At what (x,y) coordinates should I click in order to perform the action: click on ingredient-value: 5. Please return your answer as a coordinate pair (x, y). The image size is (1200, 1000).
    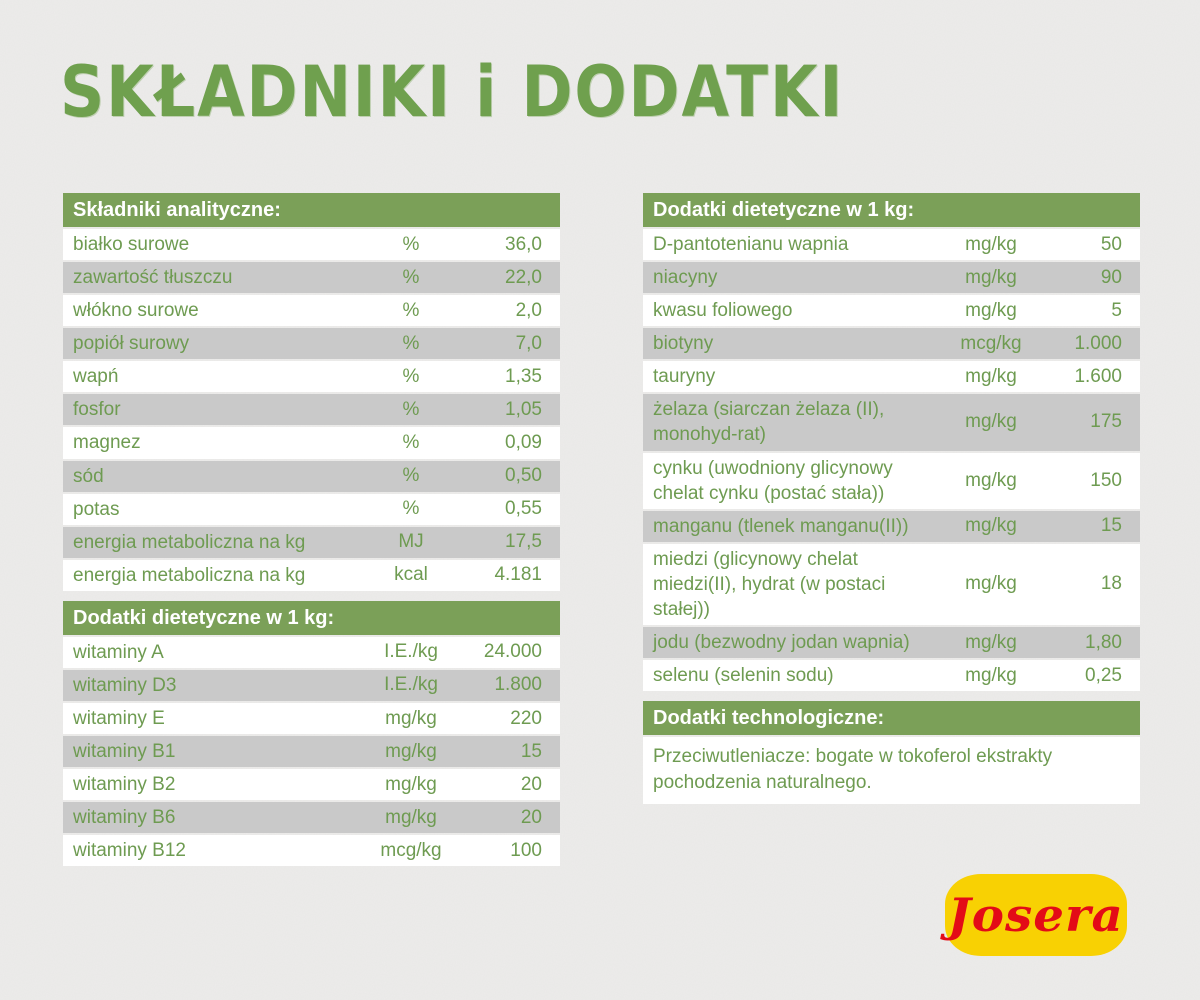
    Looking at the image, I should click on (1116, 310).